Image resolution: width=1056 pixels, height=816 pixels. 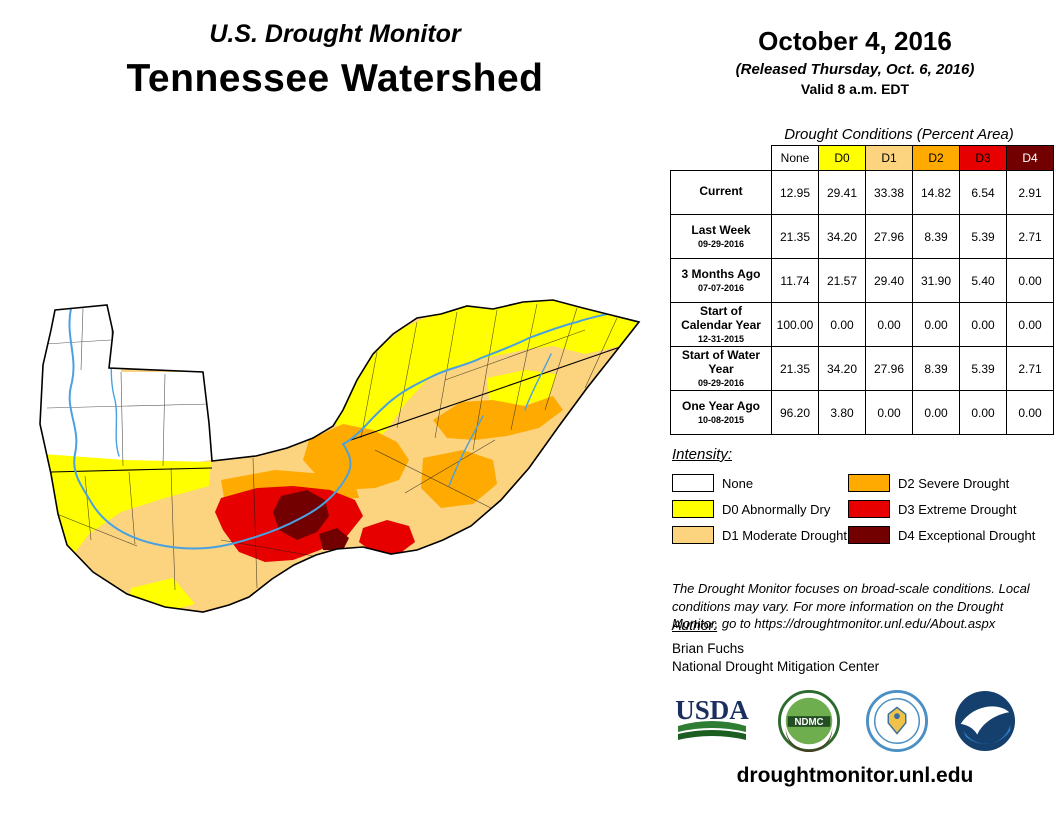 I want to click on release-date: (Released Thursday, Oct. 6, 2016), so click(x=855, y=69).